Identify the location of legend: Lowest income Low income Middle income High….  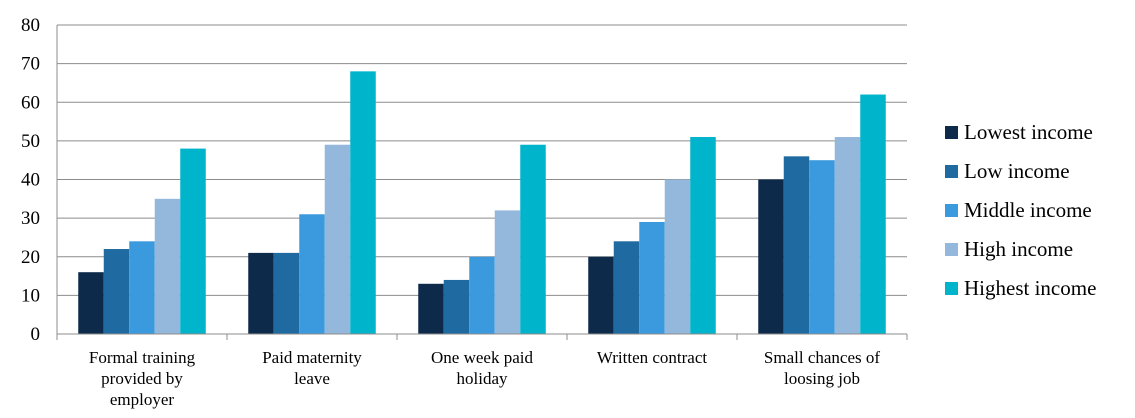
(1020, 210).